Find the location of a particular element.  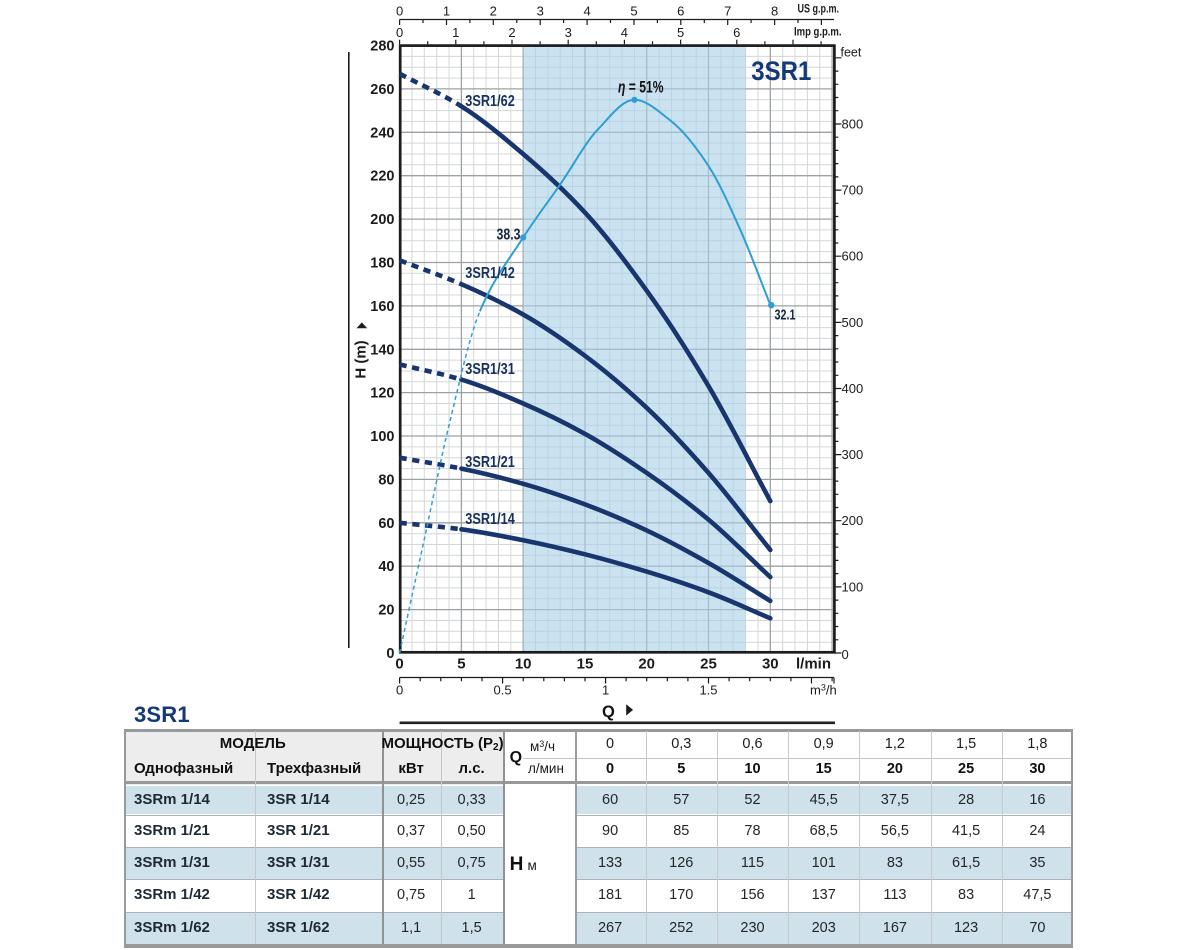

svg-text: 32.1 is located at coordinates (785, 315).